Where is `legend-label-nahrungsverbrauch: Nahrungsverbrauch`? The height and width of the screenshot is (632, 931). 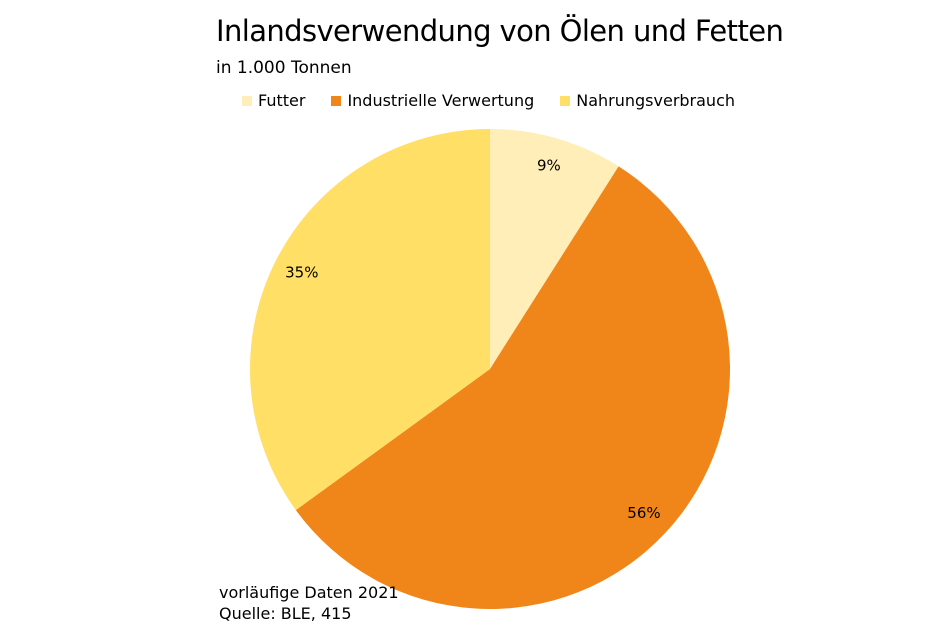 legend-label-nahrungsverbrauch: Nahrungsverbrauch is located at coordinates (656, 100).